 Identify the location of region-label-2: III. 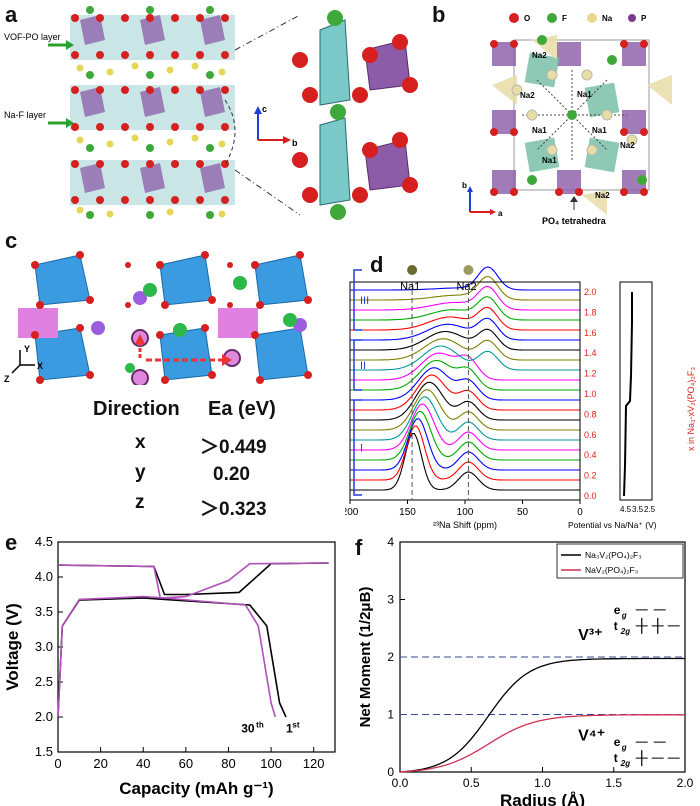
(364, 301).